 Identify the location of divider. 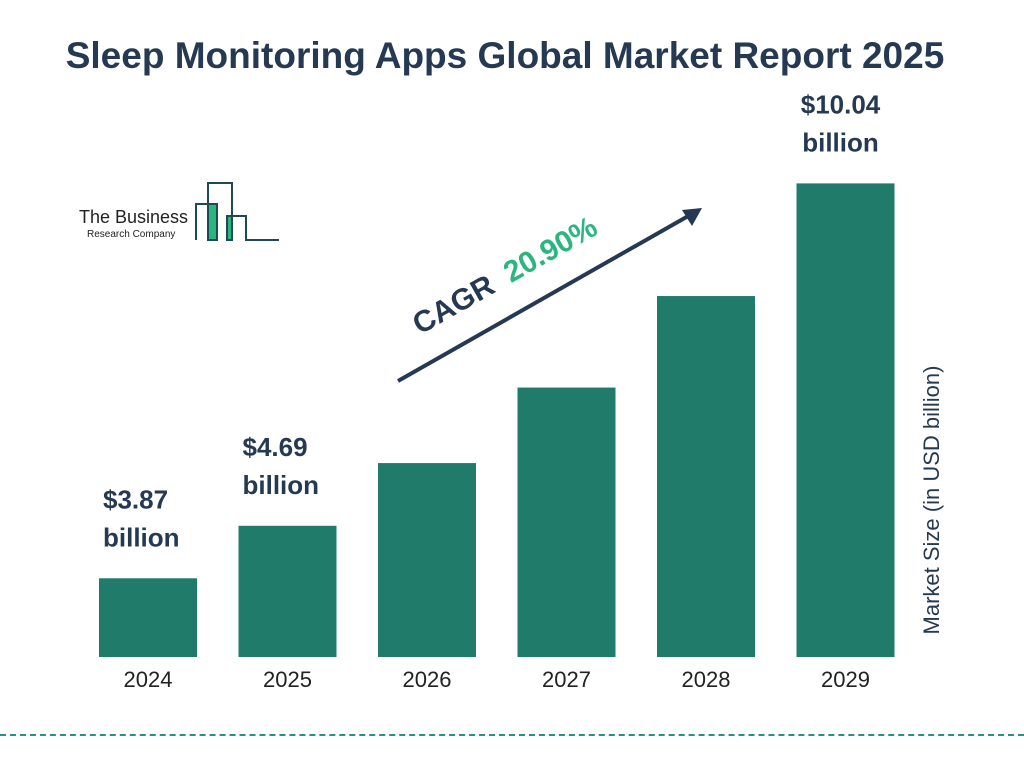
(512, 735).